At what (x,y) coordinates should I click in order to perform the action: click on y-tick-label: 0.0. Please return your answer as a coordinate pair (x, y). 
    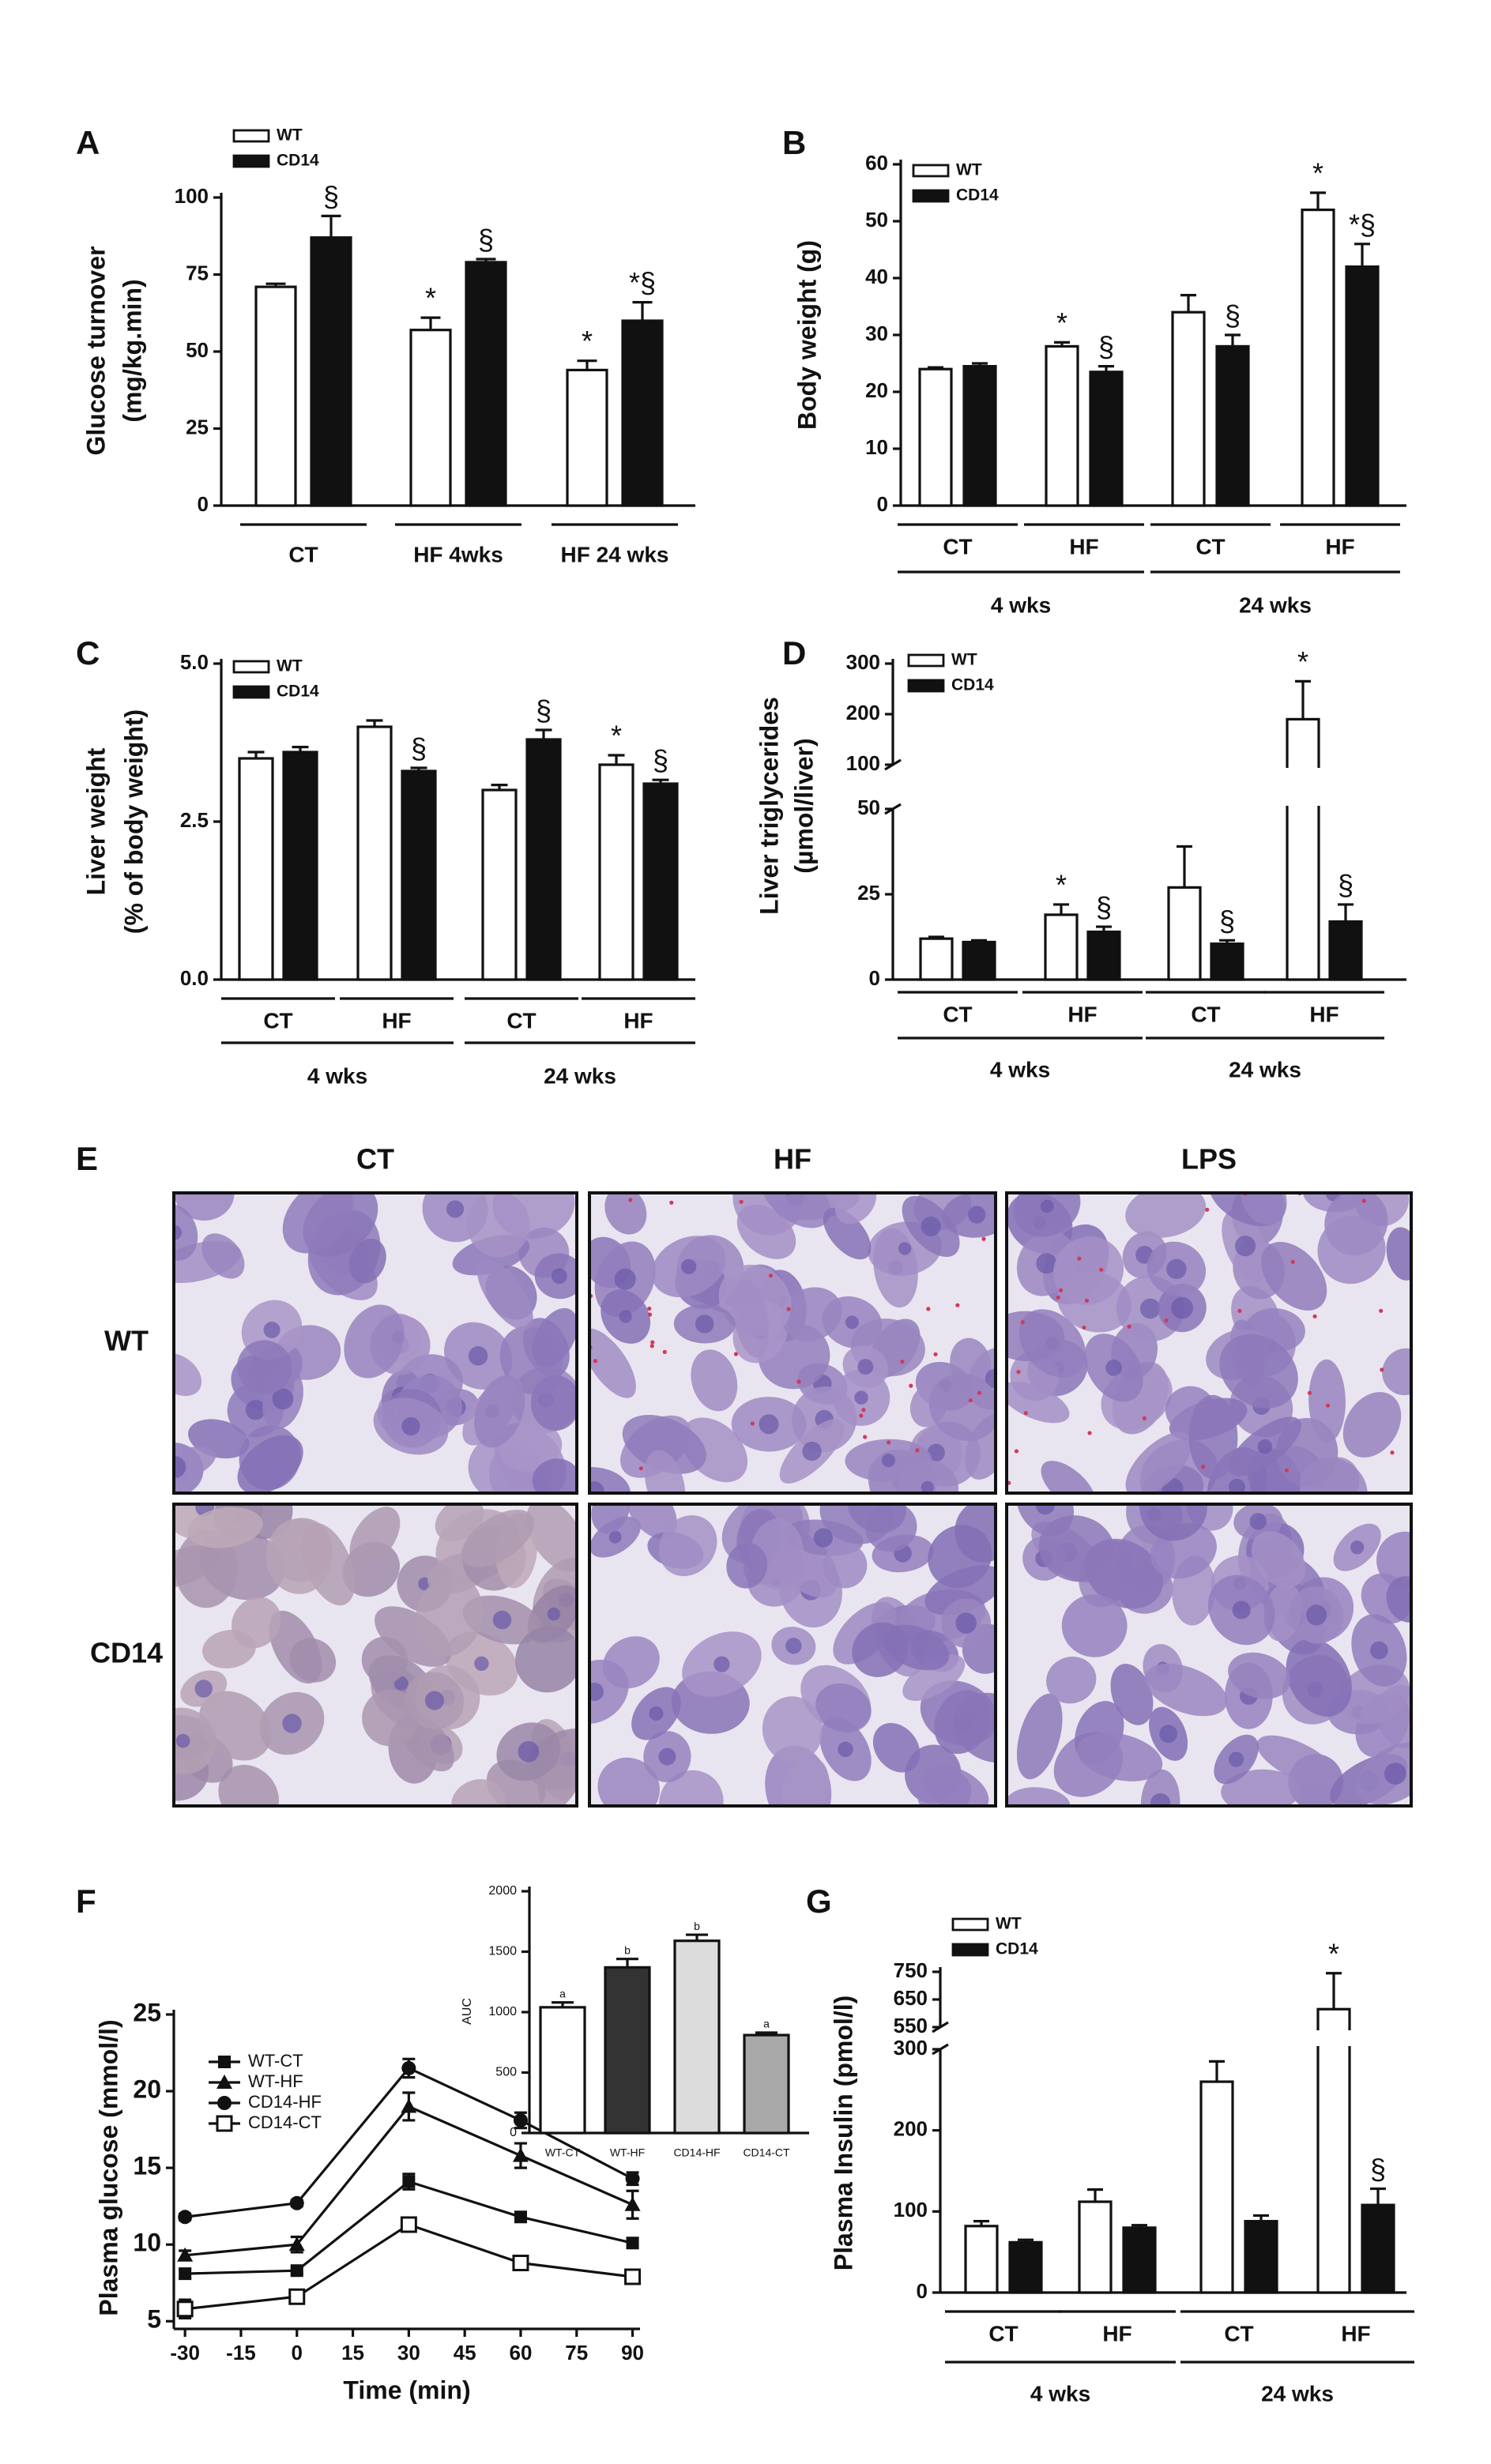
    Looking at the image, I should click on (194, 978).